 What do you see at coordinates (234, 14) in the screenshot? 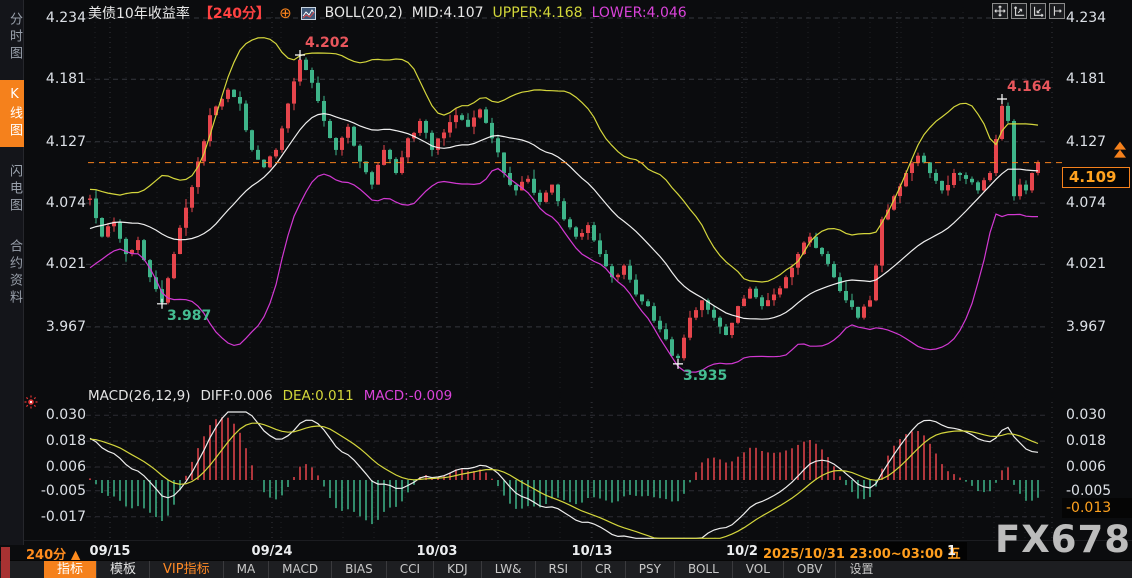
I see `interval-tag: 【240分】` at bounding box center [234, 14].